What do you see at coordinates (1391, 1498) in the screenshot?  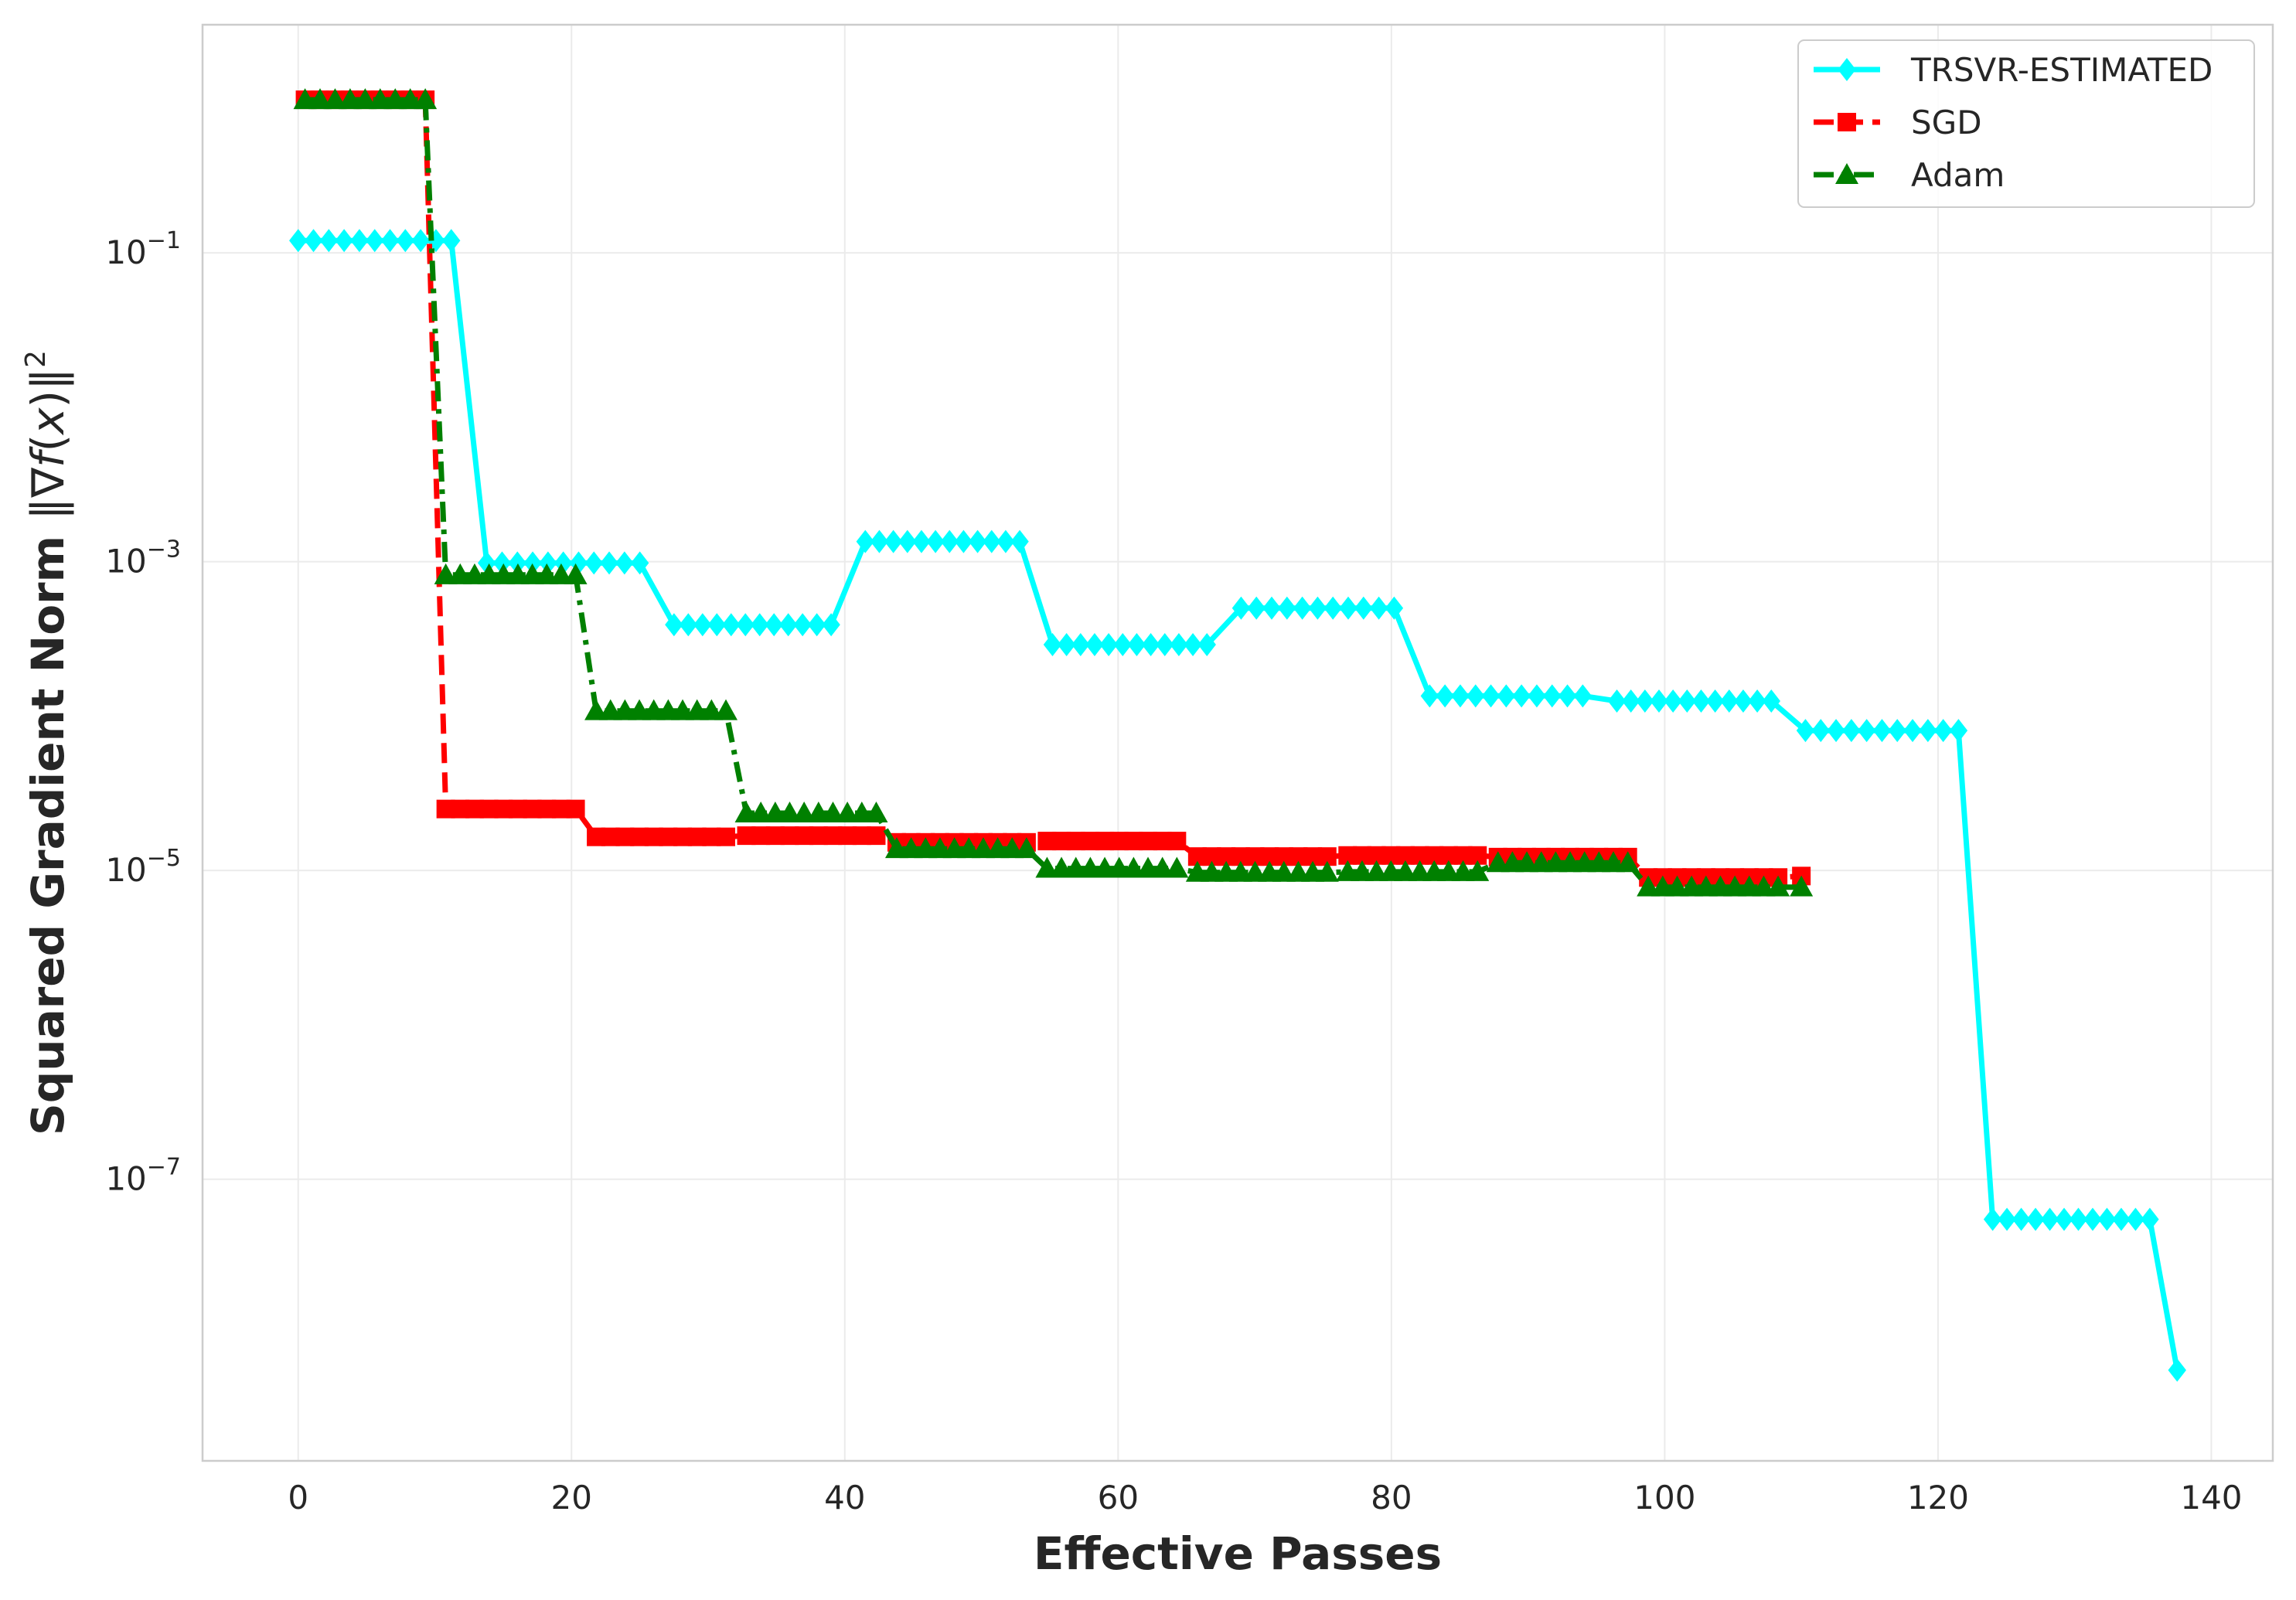 I see `x-tick-label: 80` at bounding box center [1391, 1498].